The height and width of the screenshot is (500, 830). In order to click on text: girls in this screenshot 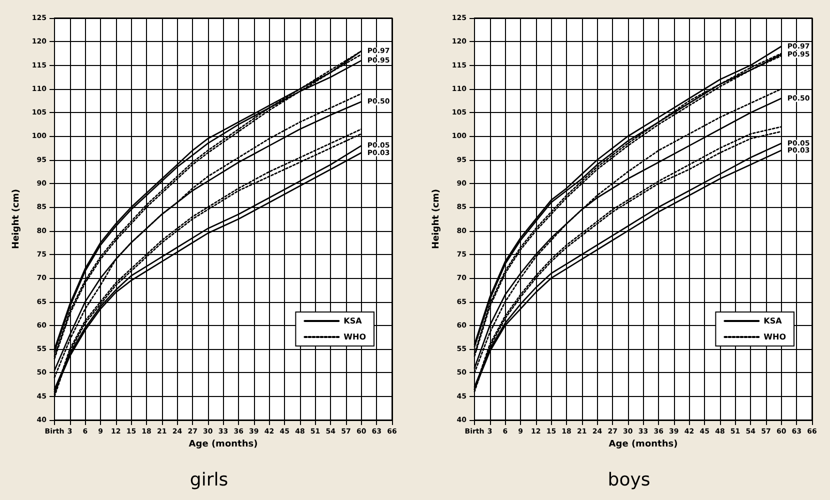, I will do `click(209, 480)`.